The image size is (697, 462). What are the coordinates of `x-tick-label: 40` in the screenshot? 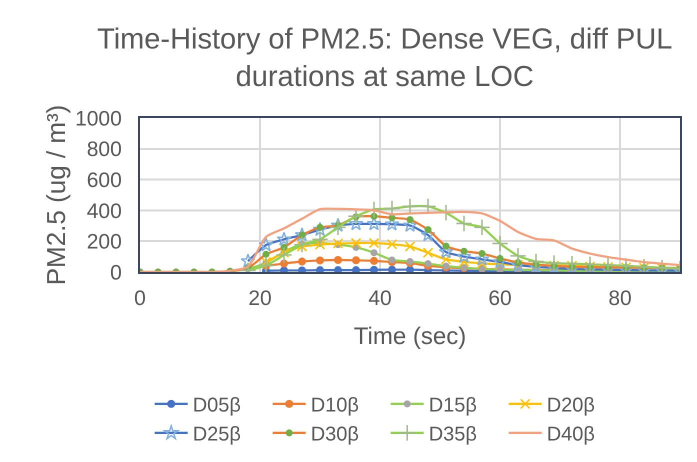 It's located at (380, 298).